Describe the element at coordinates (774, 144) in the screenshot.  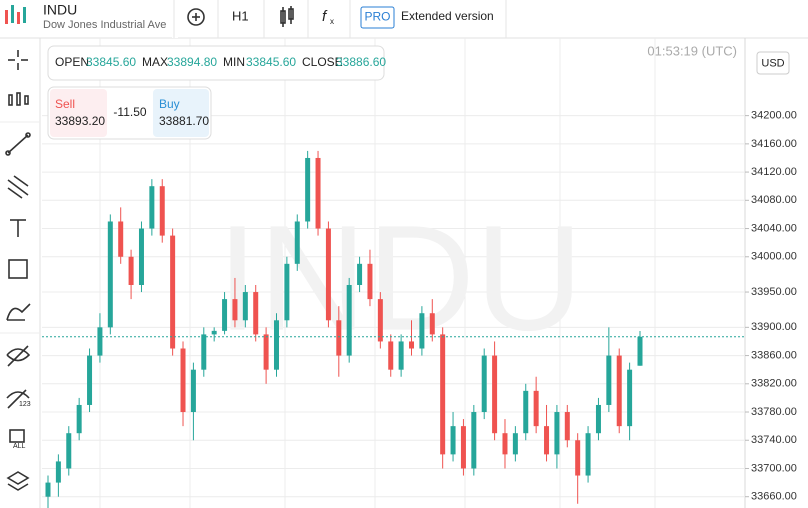
I see `y-tick-label: 34160.00` at that location.